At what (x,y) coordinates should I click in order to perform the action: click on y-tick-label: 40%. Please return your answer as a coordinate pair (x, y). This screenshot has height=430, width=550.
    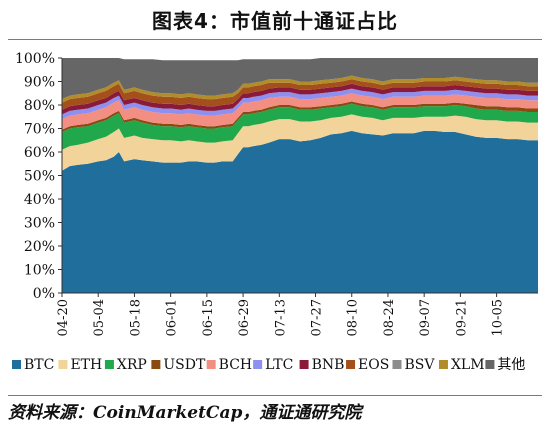
    Looking at the image, I should click on (39, 200).